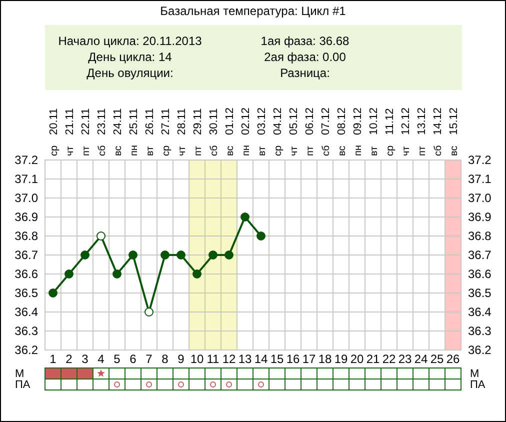 The image size is (506, 422). I want to click on y-tick-label: 36.5, so click(26, 293).